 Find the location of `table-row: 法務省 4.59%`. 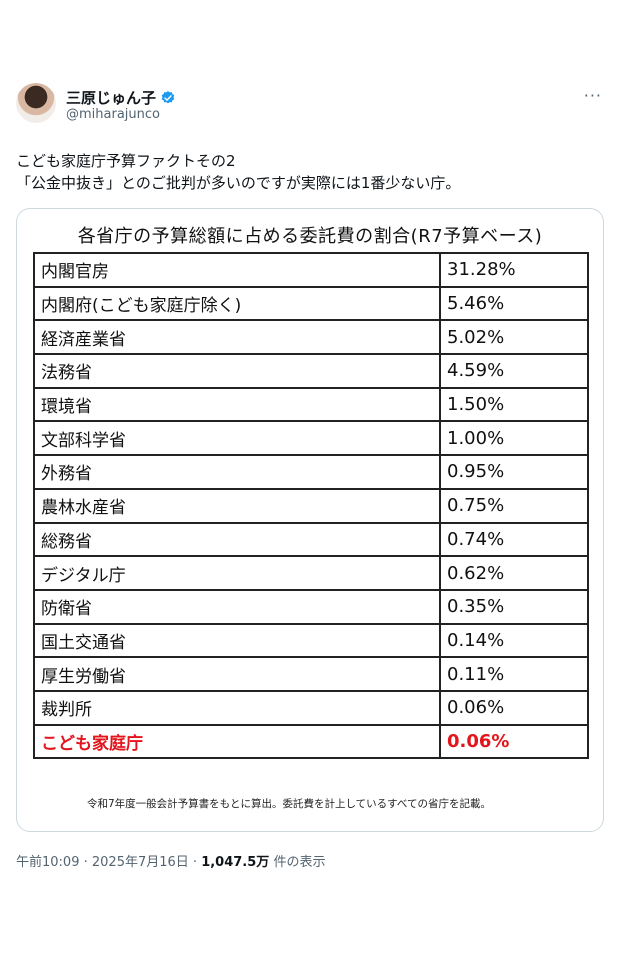

table-row: 法務省 4.59% is located at coordinates (311, 371).